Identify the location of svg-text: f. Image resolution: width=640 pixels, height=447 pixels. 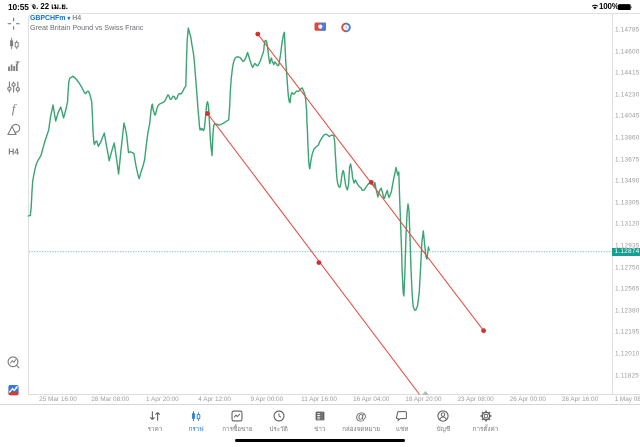
(15, 108).